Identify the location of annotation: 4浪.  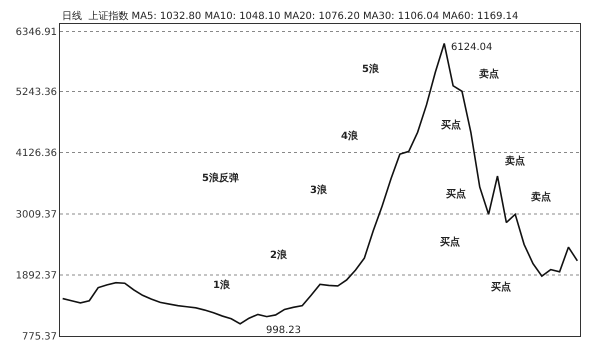
(350, 136).